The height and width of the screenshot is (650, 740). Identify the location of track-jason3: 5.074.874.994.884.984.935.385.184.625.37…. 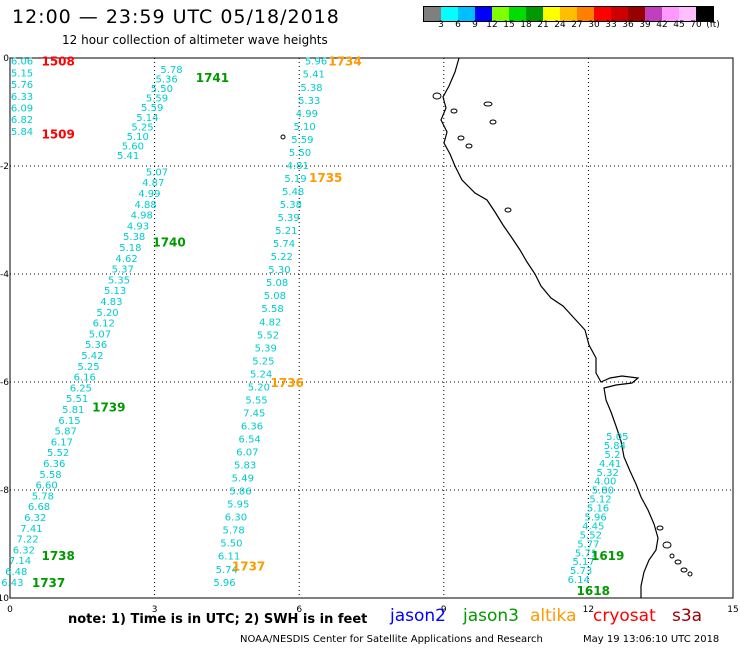
(84, 377).